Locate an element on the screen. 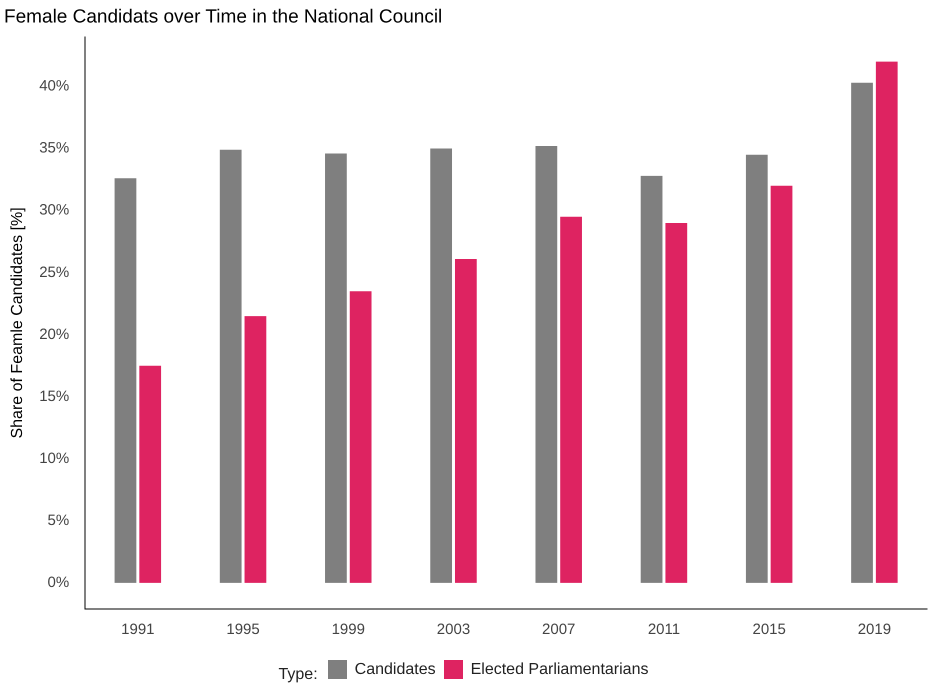 The image size is (931, 688). y-tick-label: 5% is located at coordinates (59, 521).